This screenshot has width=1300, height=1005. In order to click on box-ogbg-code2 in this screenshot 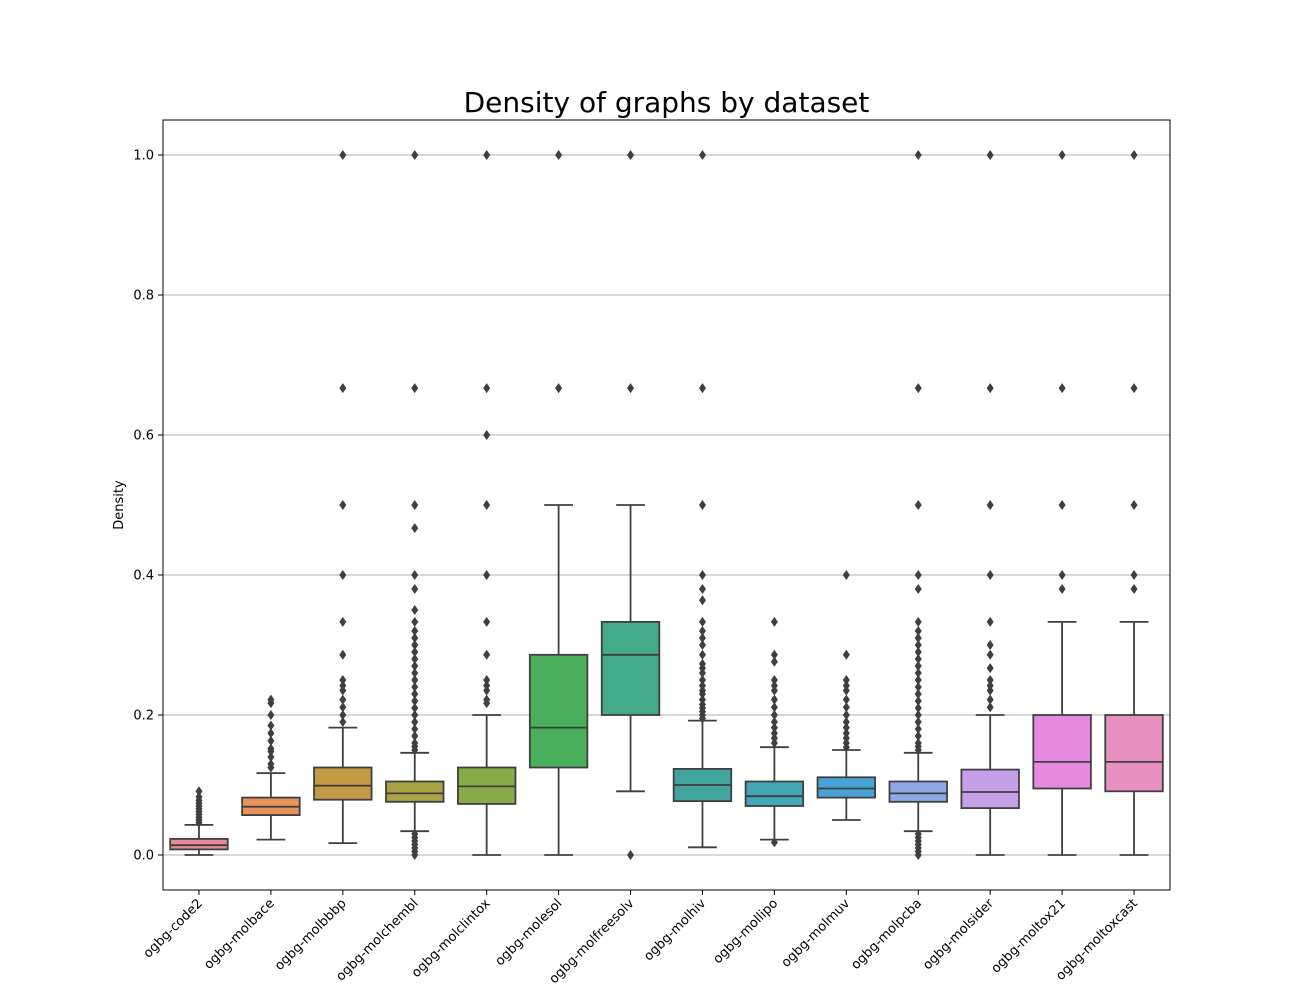, I will do `click(199, 821)`.